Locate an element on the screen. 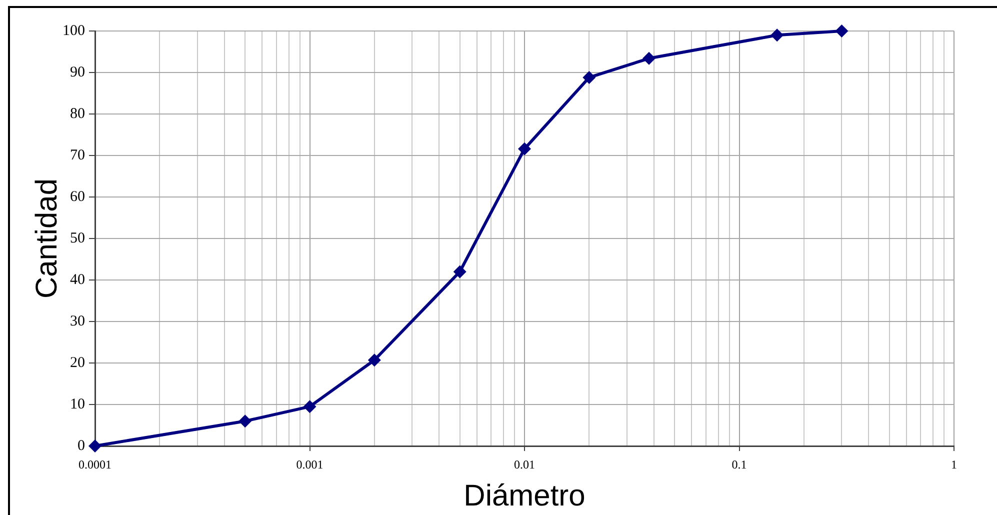 Image resolution: width=997 pixels, height=515 pixels. y-tick-label: 90 is located at coordinates (77, 72).